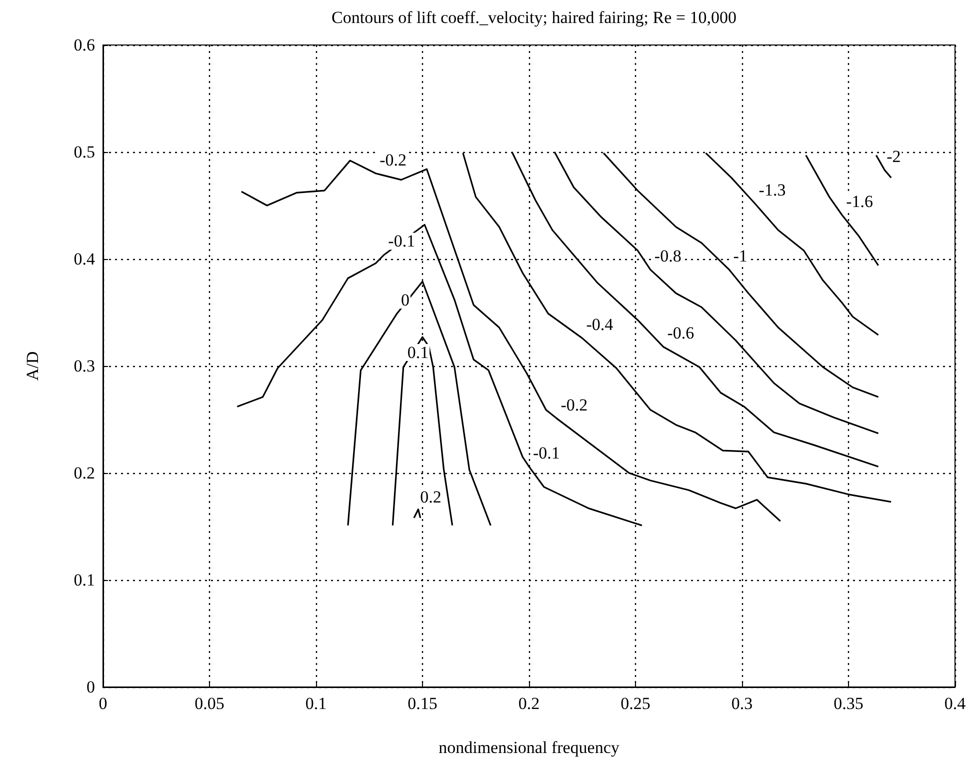  What do you see at coordinates (431, 496) in the screenshot?
I see `annotation: 0.2` at bounding box center [431, 496].